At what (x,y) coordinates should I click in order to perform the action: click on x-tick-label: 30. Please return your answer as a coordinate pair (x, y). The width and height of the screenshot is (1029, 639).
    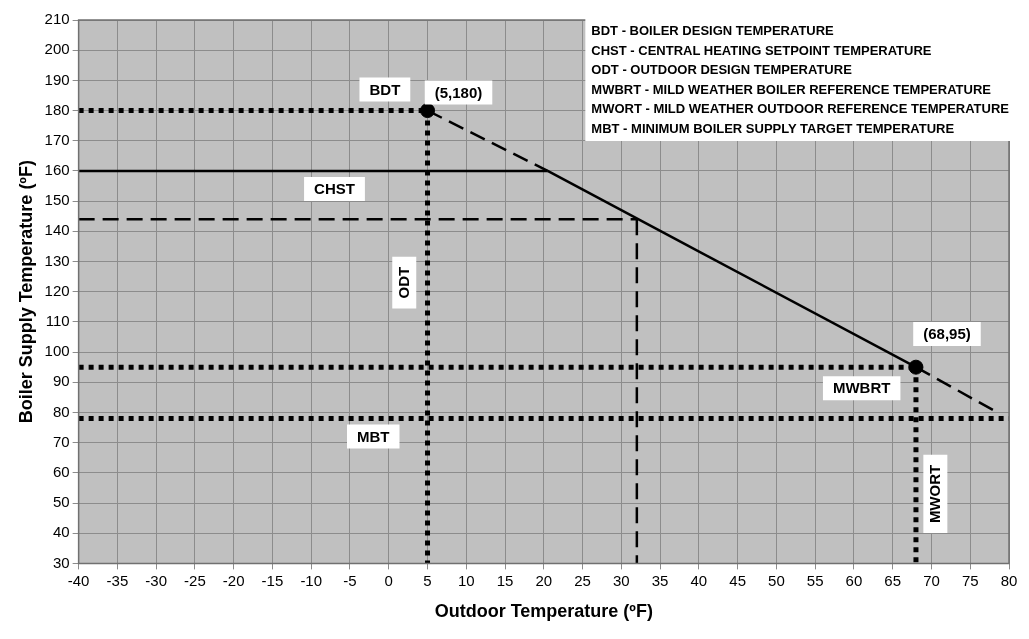
    Looking at the image, I should click on (621, 580).